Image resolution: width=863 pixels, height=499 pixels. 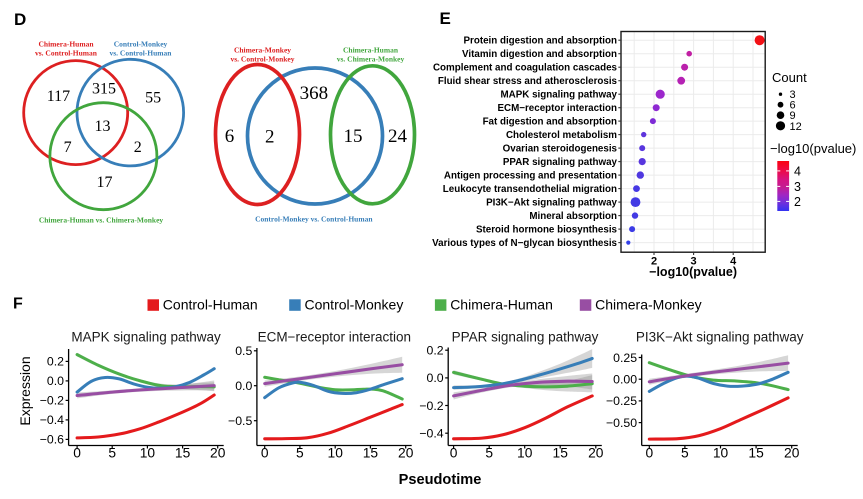 What do you see at coordinates (371, 58) in the screenshot?
I see `svg-text: vs. Chimera-Monkey` at bounding box center [371, 58].